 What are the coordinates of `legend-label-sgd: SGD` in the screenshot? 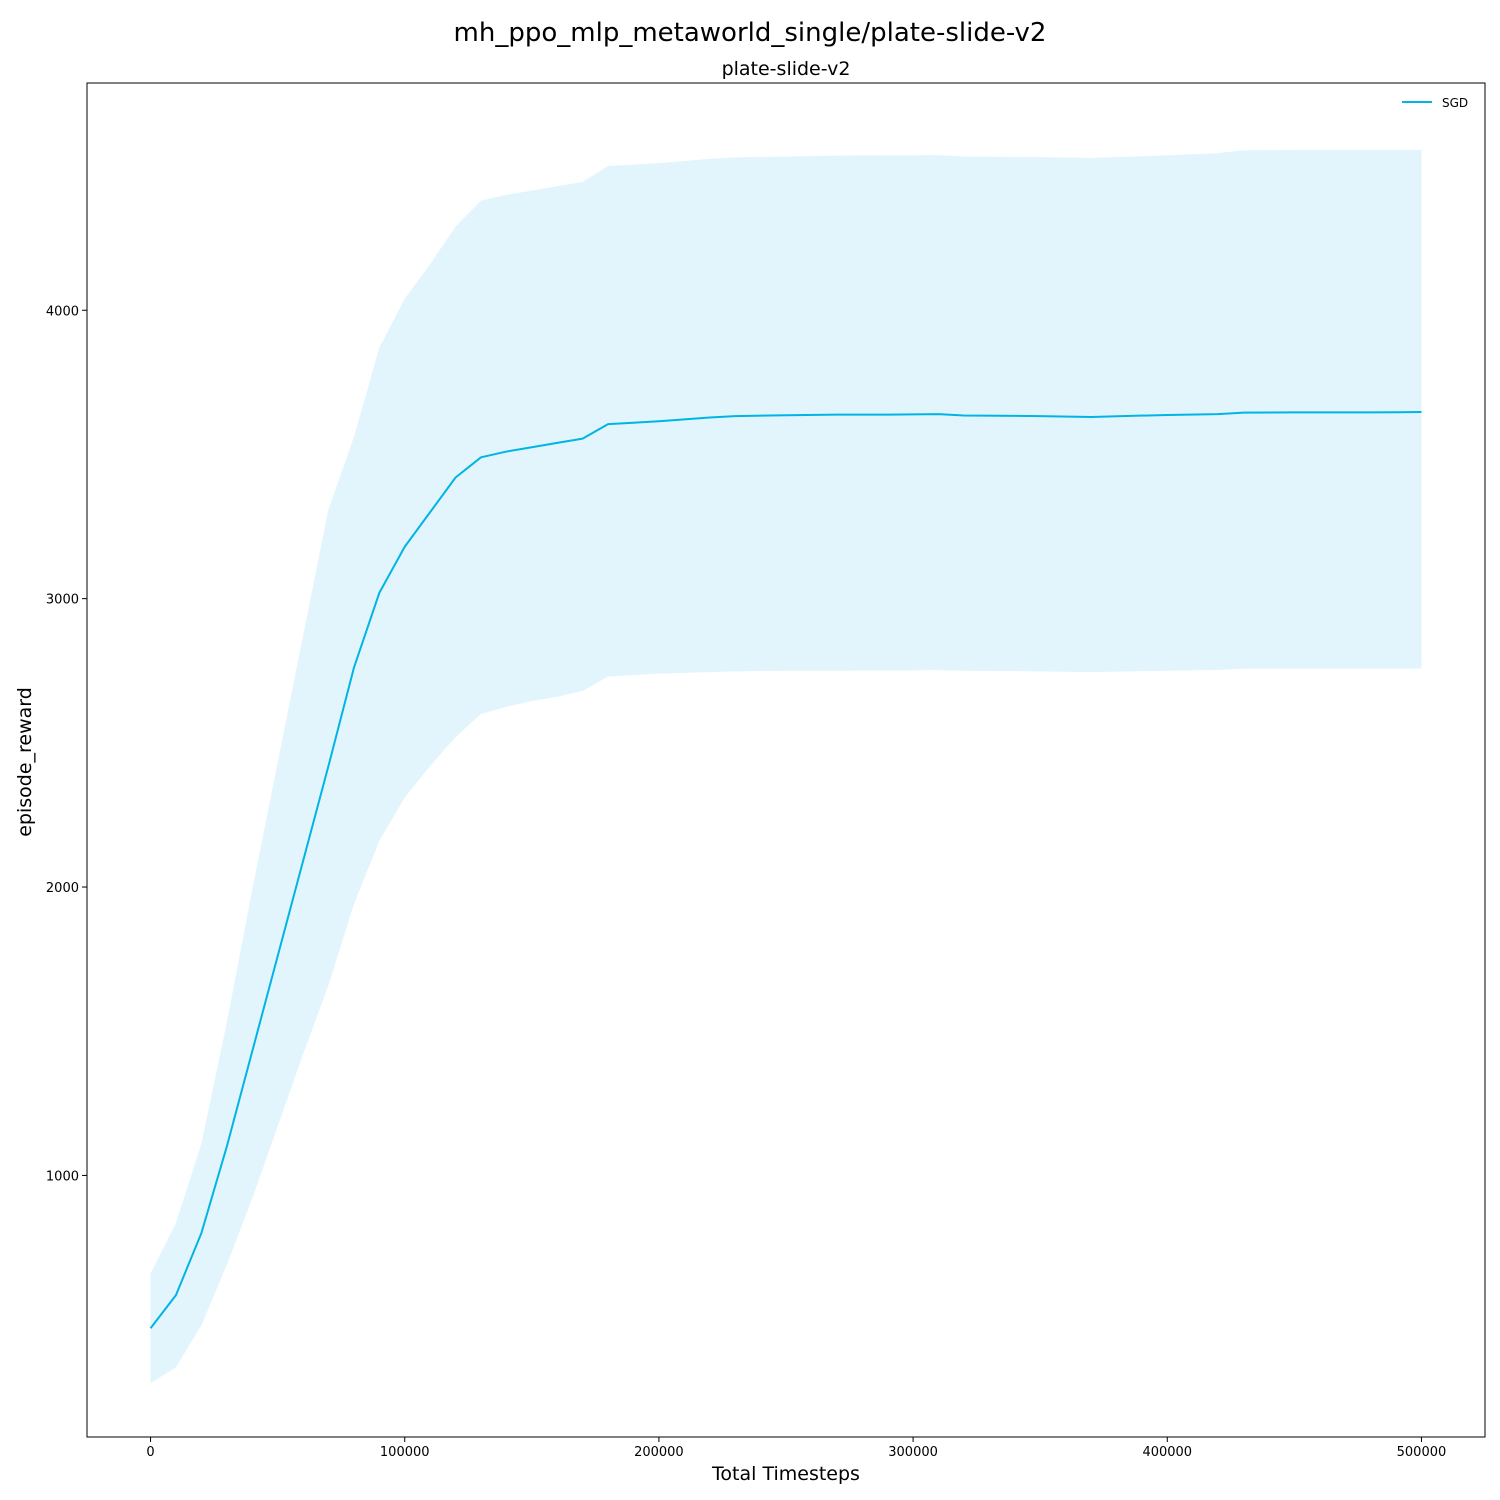 It's located at (1455, 103).